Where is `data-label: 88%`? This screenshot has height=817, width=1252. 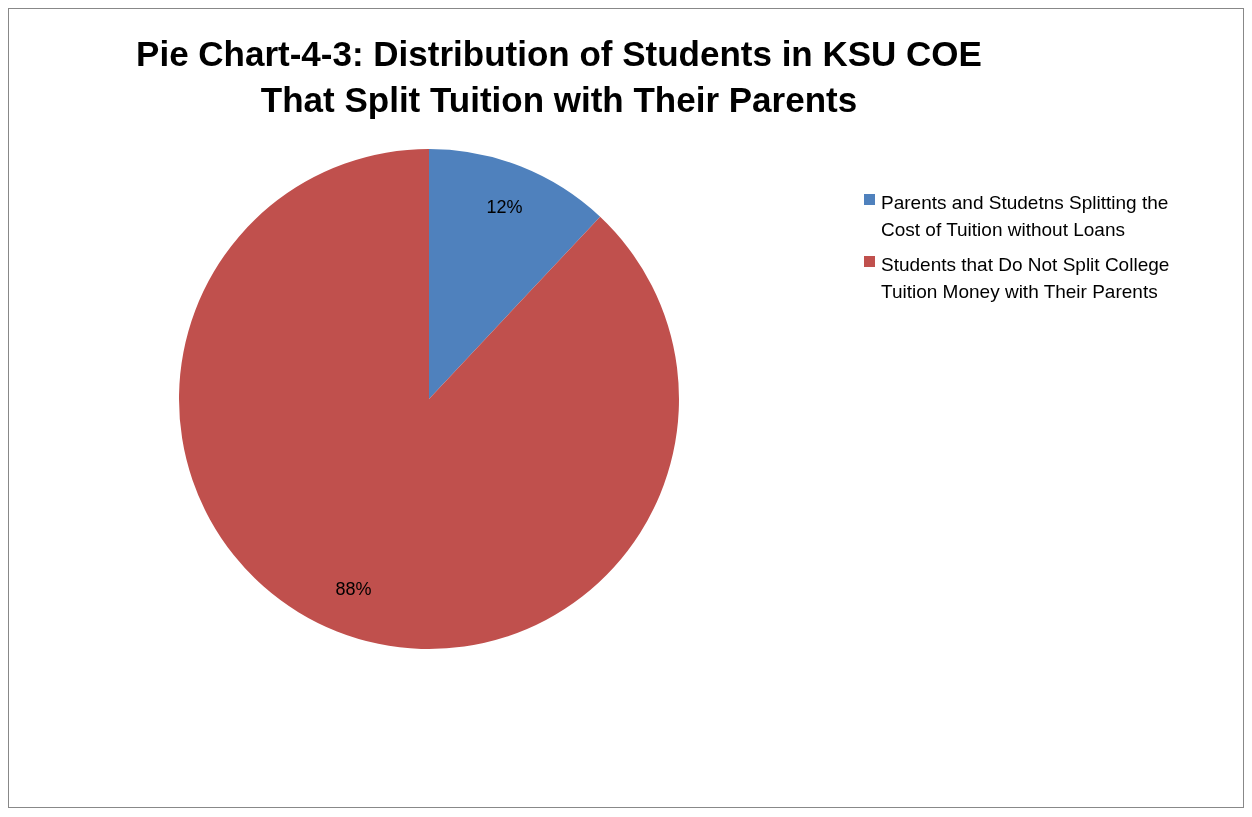
data-label: 88% is located at coordinates (353, 588).